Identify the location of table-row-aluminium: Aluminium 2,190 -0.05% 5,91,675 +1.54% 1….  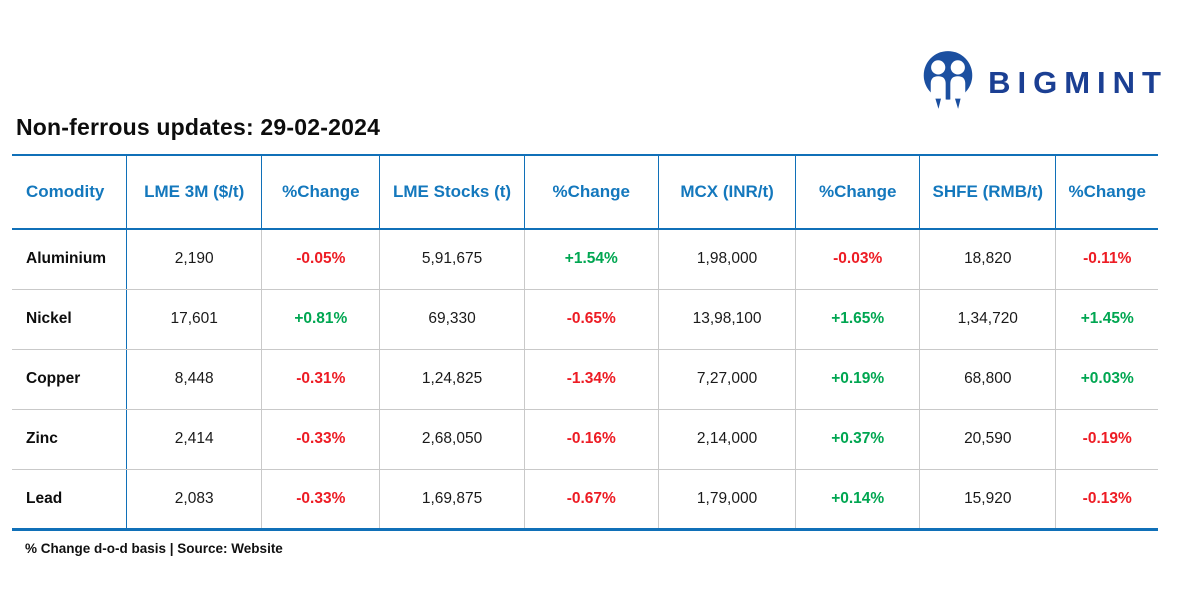
(585, 259).